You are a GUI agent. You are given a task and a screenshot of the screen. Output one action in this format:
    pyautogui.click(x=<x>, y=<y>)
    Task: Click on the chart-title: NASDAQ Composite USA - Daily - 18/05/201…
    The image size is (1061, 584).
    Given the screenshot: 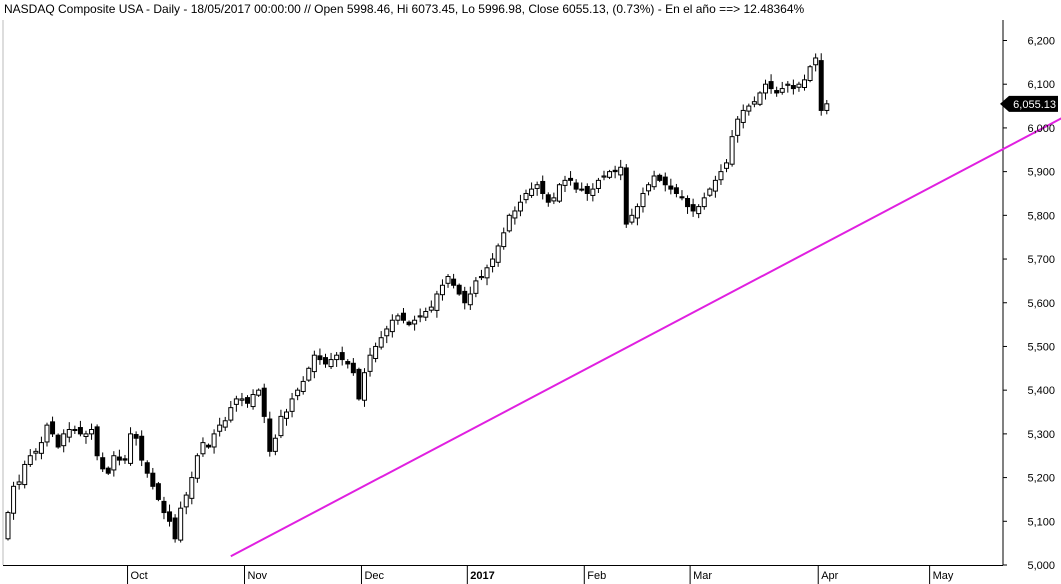 What is the action you would take?
    pyautogui.click(x=404, y=9)
    